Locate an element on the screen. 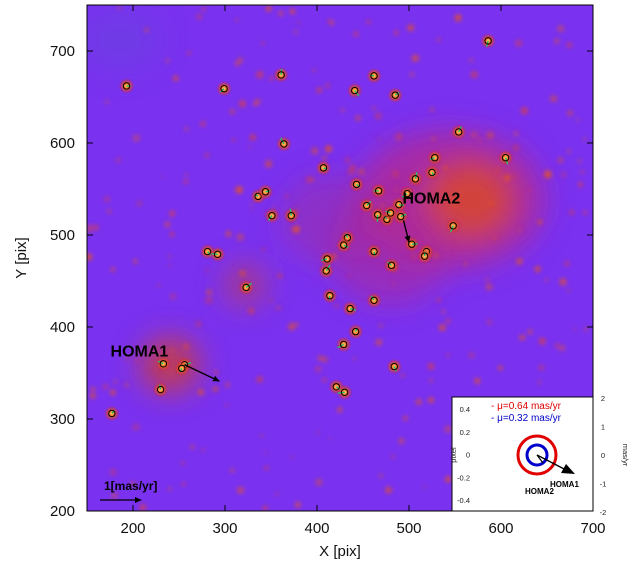  y-tick-label: 500 is located at coordinates (62, 235).